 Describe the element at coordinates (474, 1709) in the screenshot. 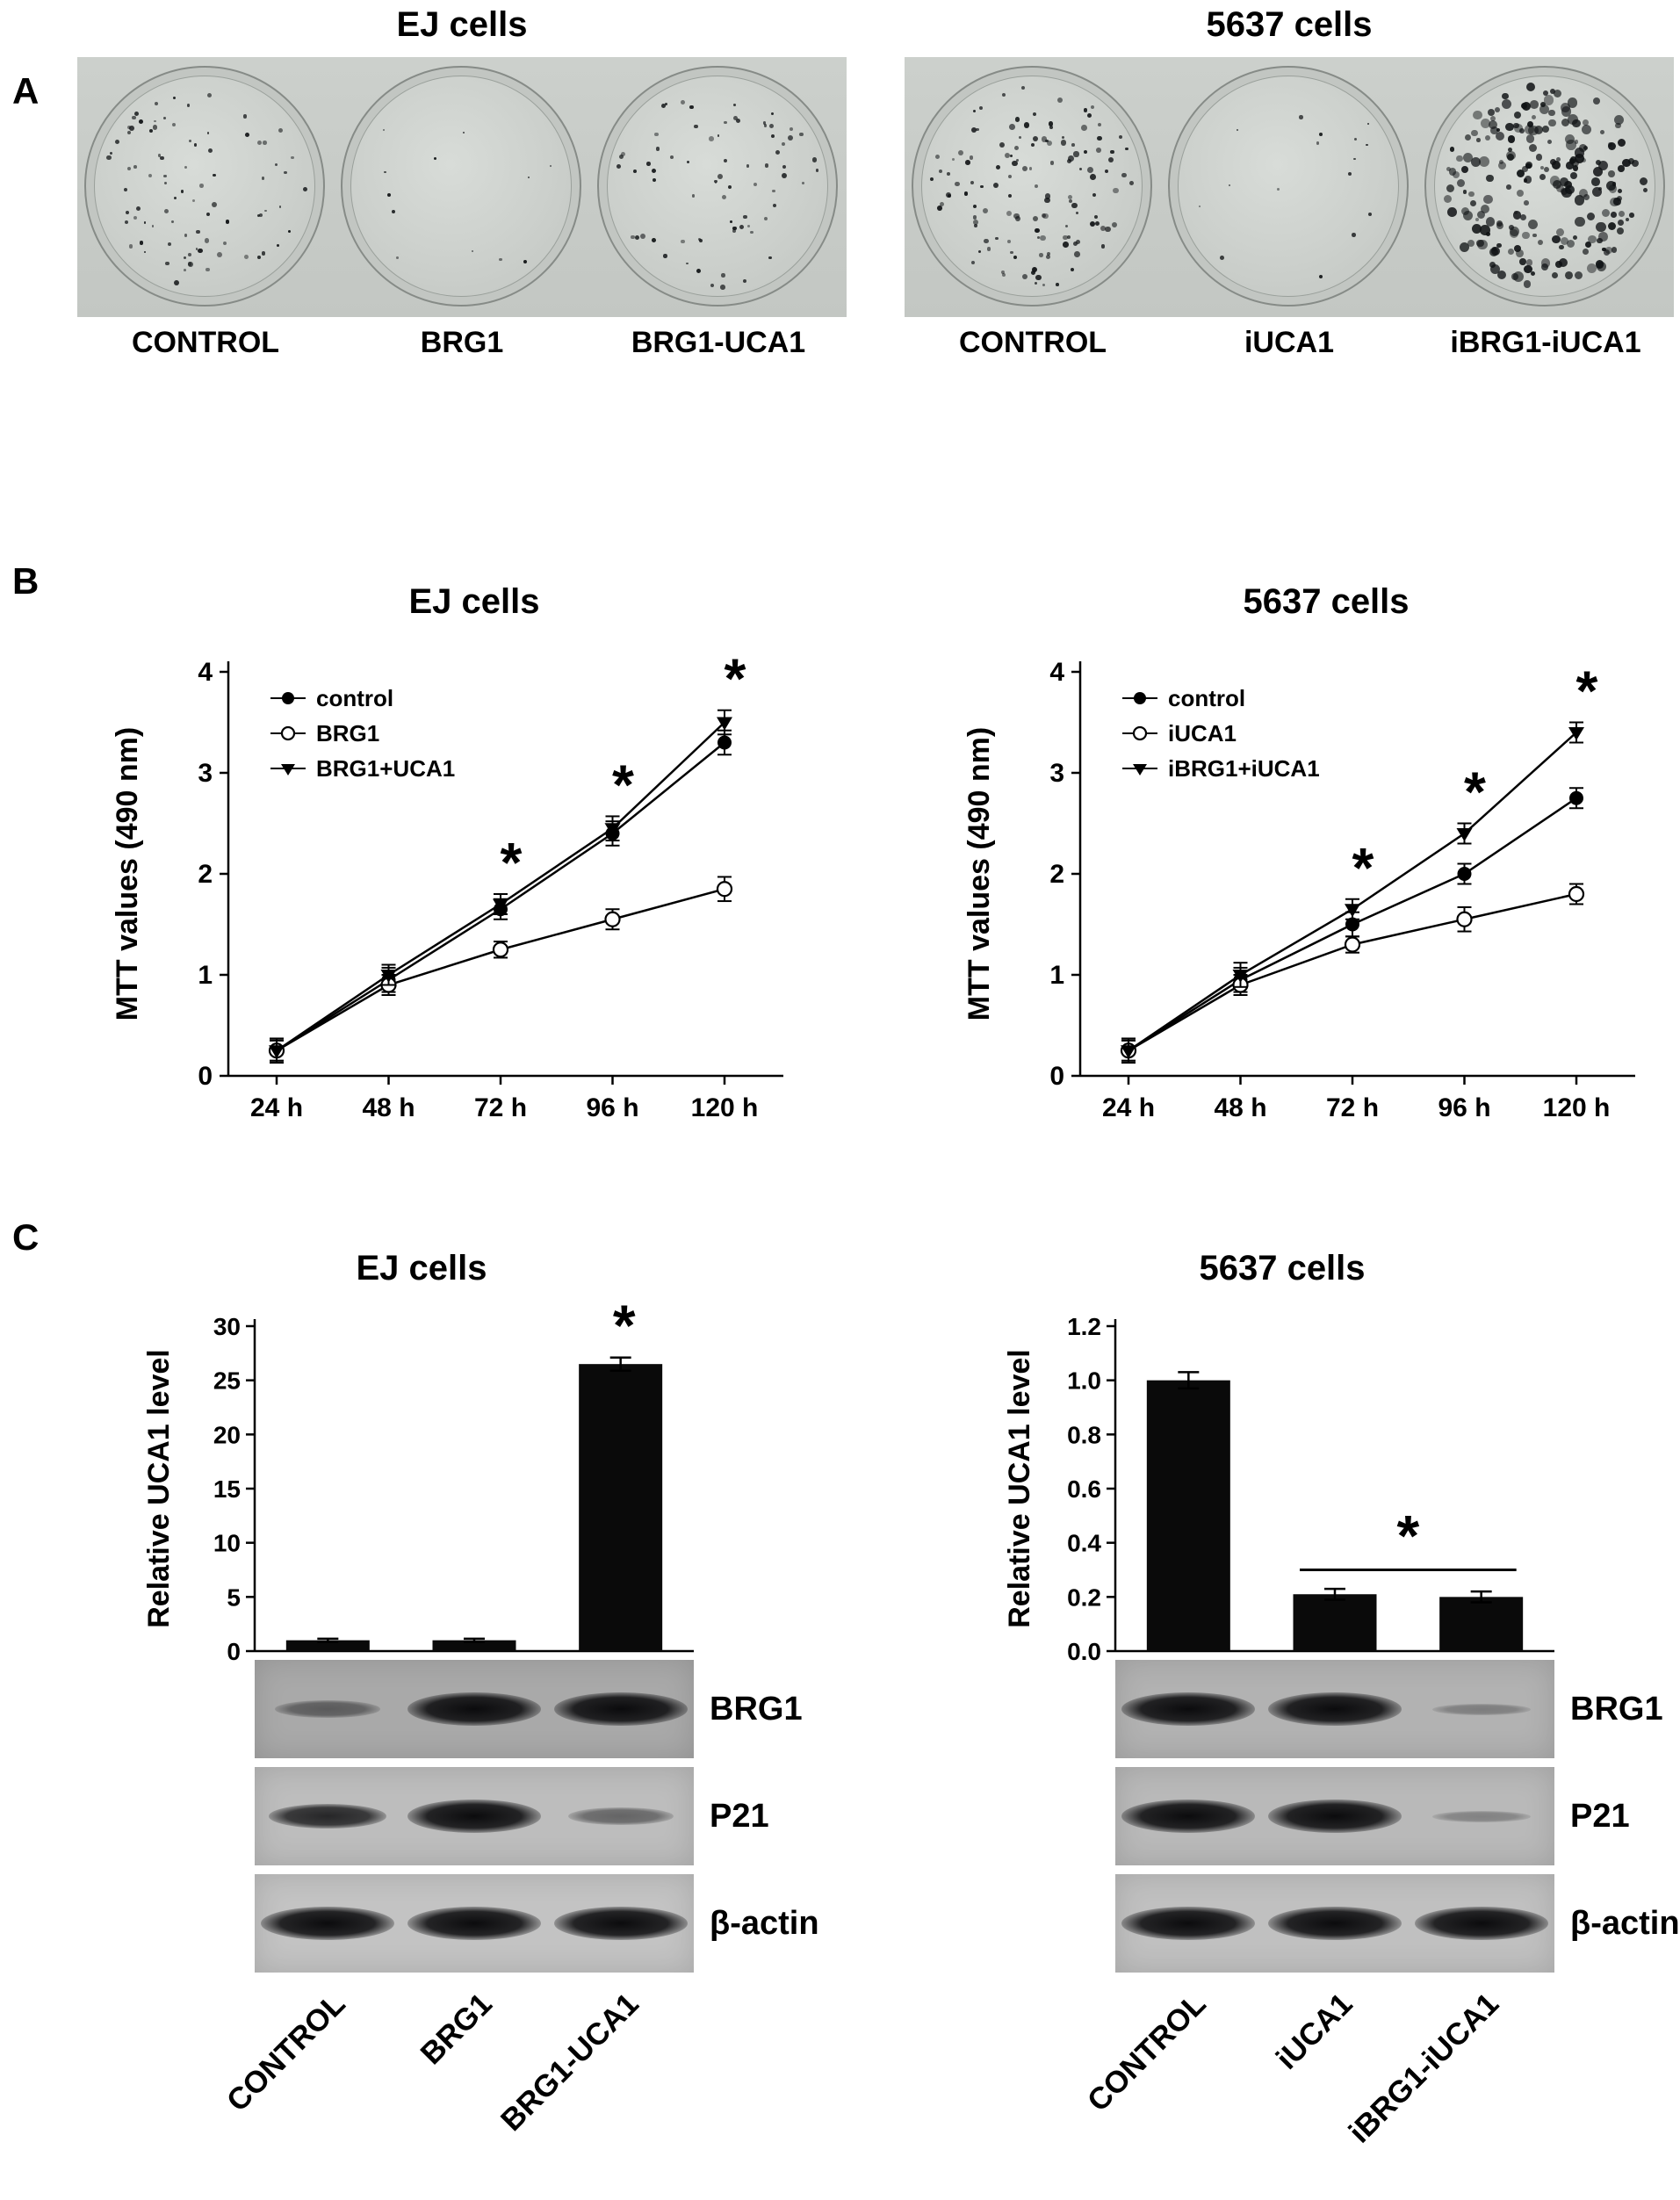

I see `blot-row-BRG1` at that location.